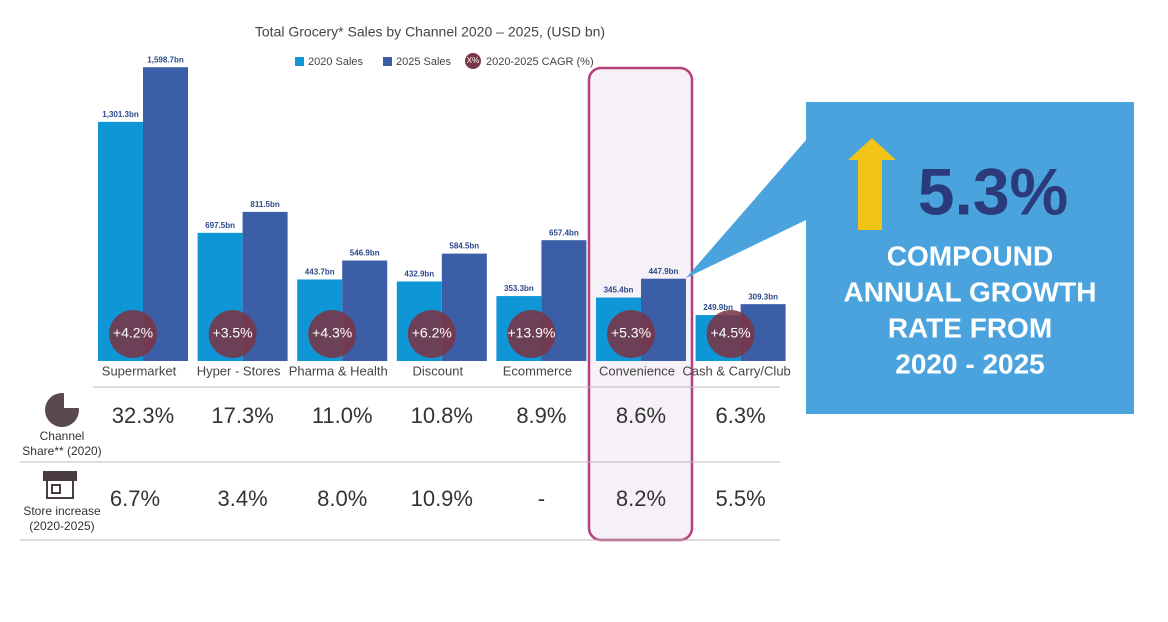 This screenshot has width=1168, height=622. What do you see at coordinates (424, 62) in the screenshot?
I see `legend-label: 2025 Sales` at bounding box center [424, 62].